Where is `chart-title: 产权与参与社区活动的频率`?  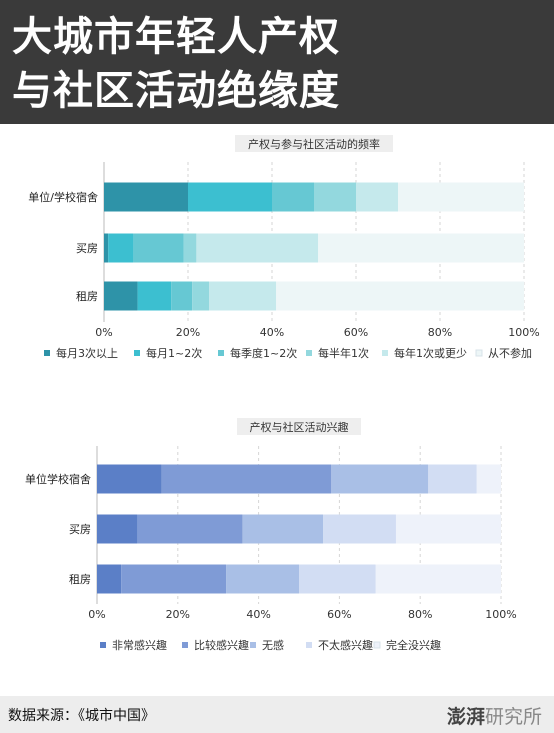
chart-title: 产权与参与社区活动的频率 is located at coordinates (314, 144).